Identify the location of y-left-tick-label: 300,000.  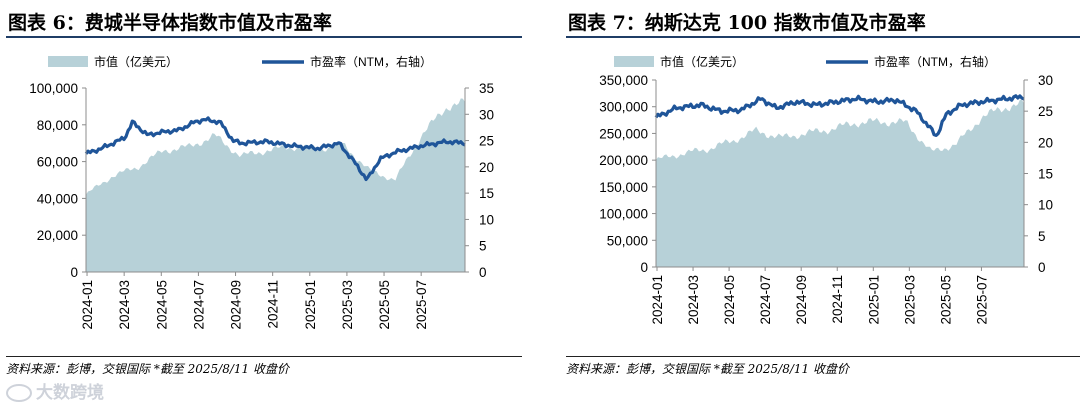
(623, 107).